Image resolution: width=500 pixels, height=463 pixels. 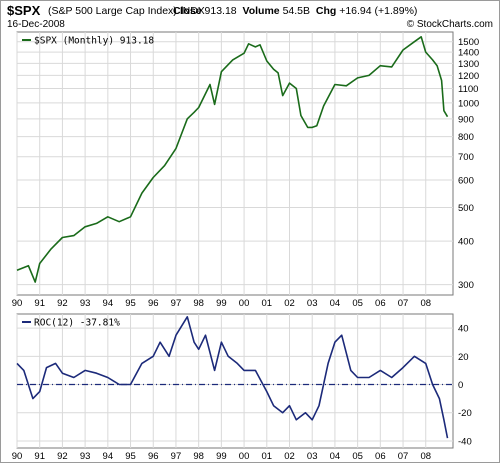 What do you see at coordinates (468, 42) in the screenshot?
I see `price-y-tick-label: 1500` at bounding box center [468, 42].